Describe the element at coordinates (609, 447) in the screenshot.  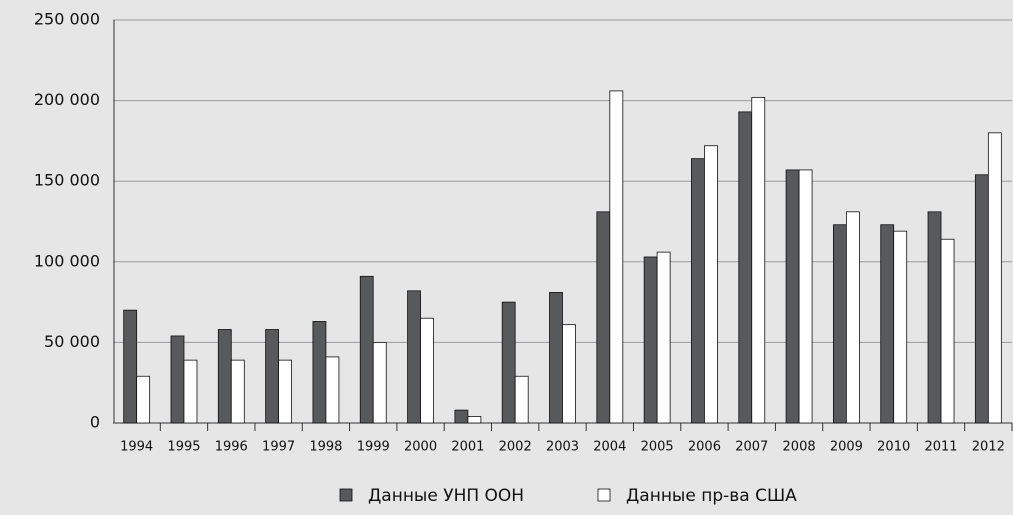
I see `x-tick-label: 2004` at that location.